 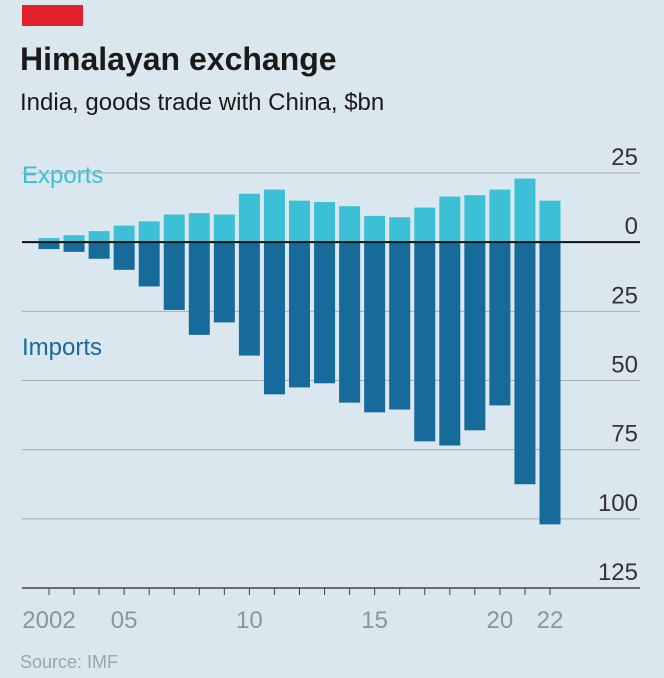 I want to click on legend-label: Exports, so click(x=62, y=175).